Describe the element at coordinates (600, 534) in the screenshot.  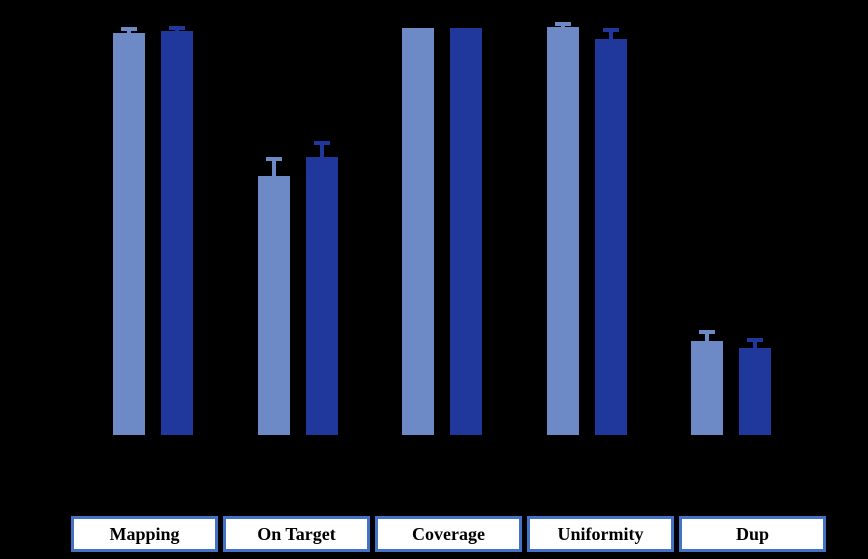
I see `category-label-uniformity: Uniformity` at that location.